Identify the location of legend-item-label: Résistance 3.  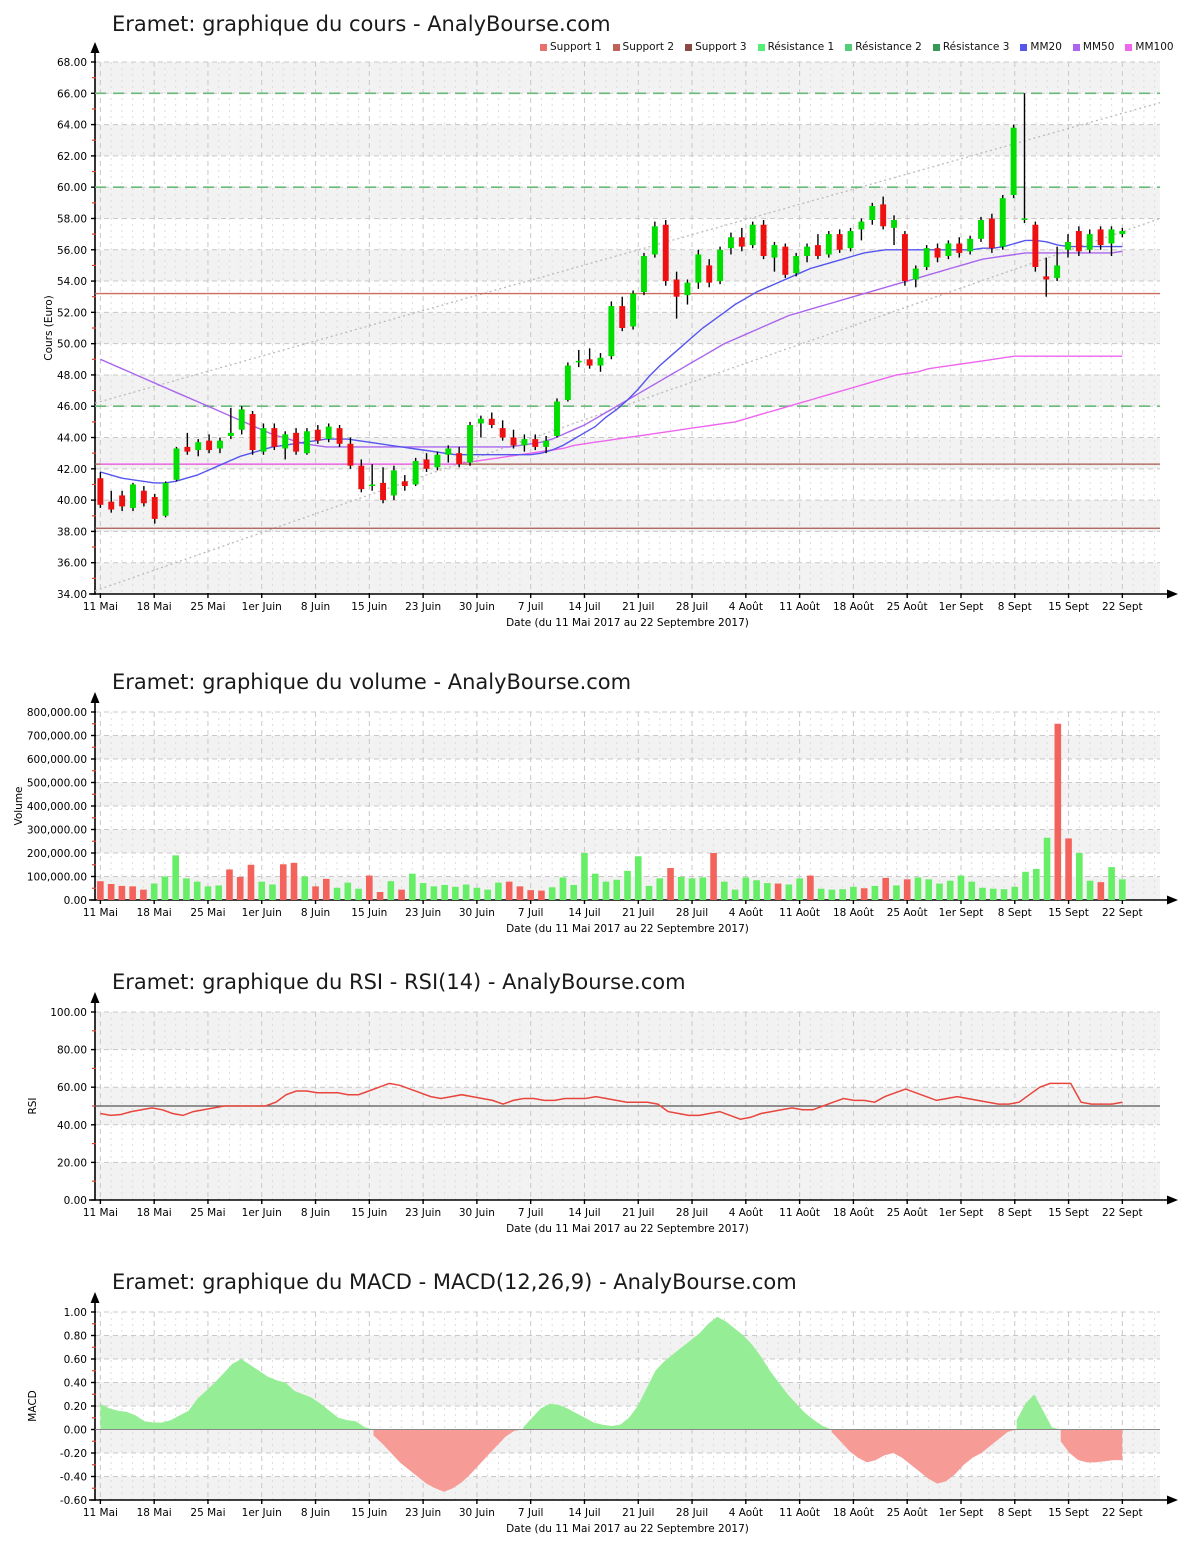
(976, 47).